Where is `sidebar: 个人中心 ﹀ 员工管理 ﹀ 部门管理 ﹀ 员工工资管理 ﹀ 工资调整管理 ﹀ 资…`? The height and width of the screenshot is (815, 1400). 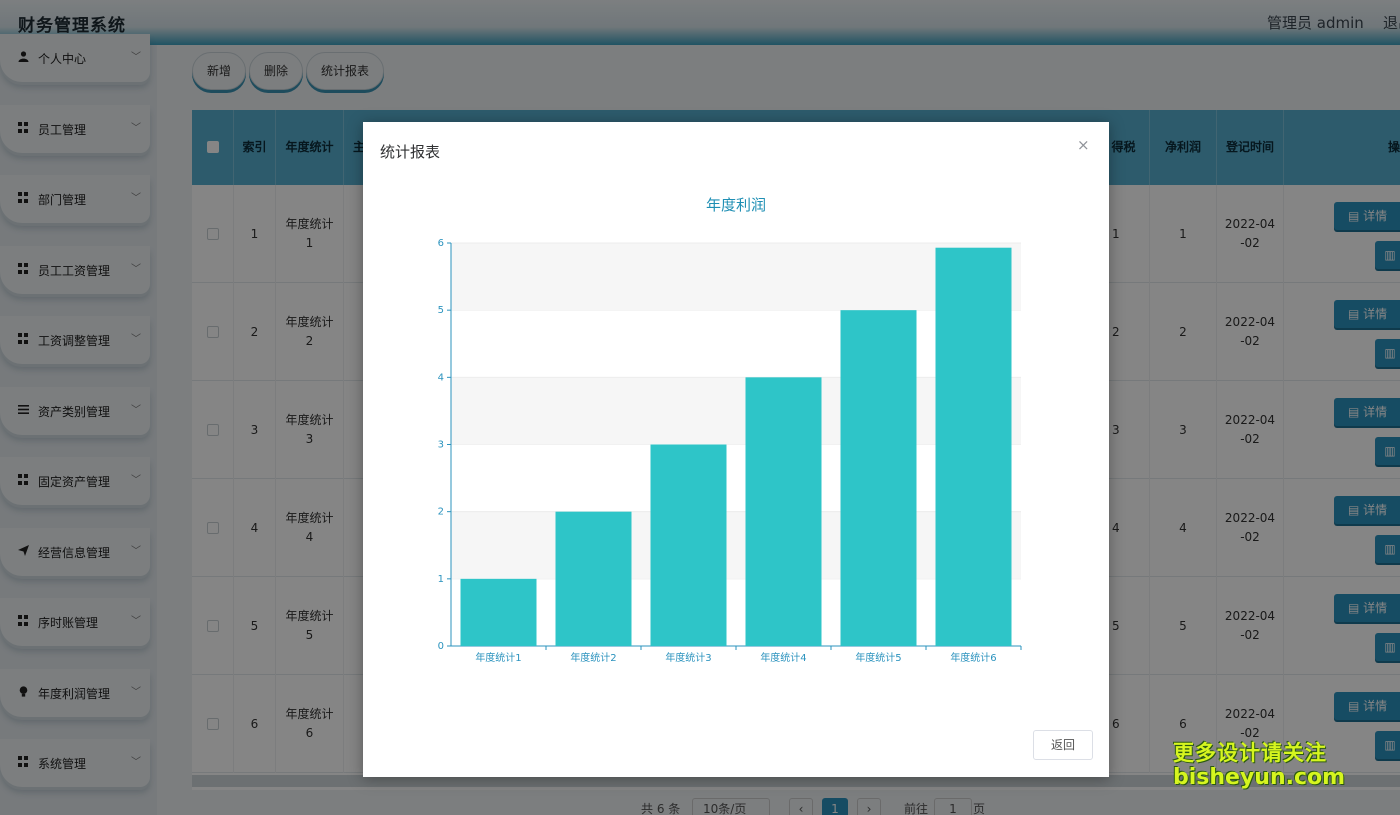
sidebar: 个人中心 ﹀ 员工管理 ﹀ 部门管理 ﹀ 员工工资管理 ﹀ 工资调整管理 ﹀ 资… is located at coordinates (78, 424).